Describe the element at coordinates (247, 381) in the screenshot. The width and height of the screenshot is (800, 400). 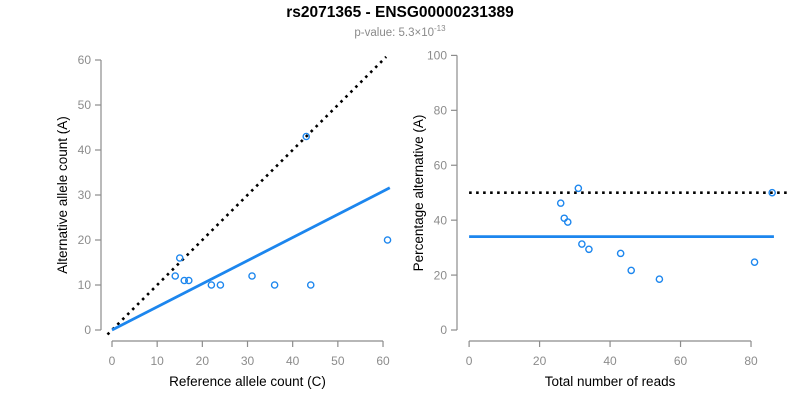
I see `x-axis-label: Reference allele count (C)` at that location.